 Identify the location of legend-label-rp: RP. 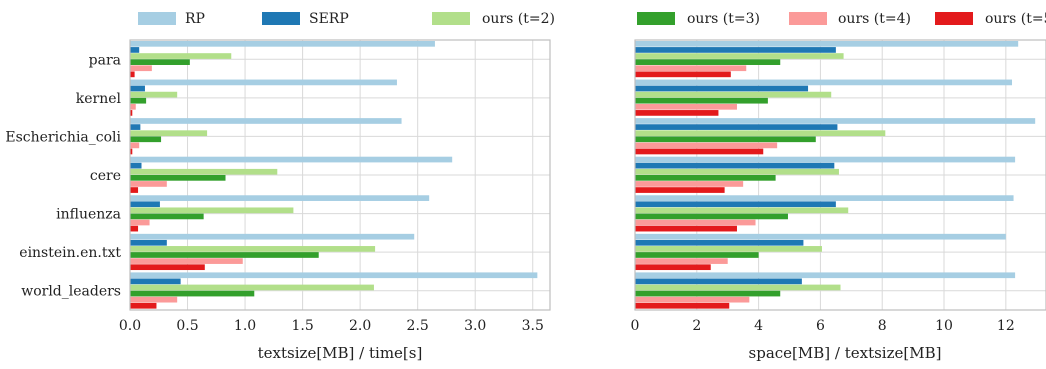
(195, 19).